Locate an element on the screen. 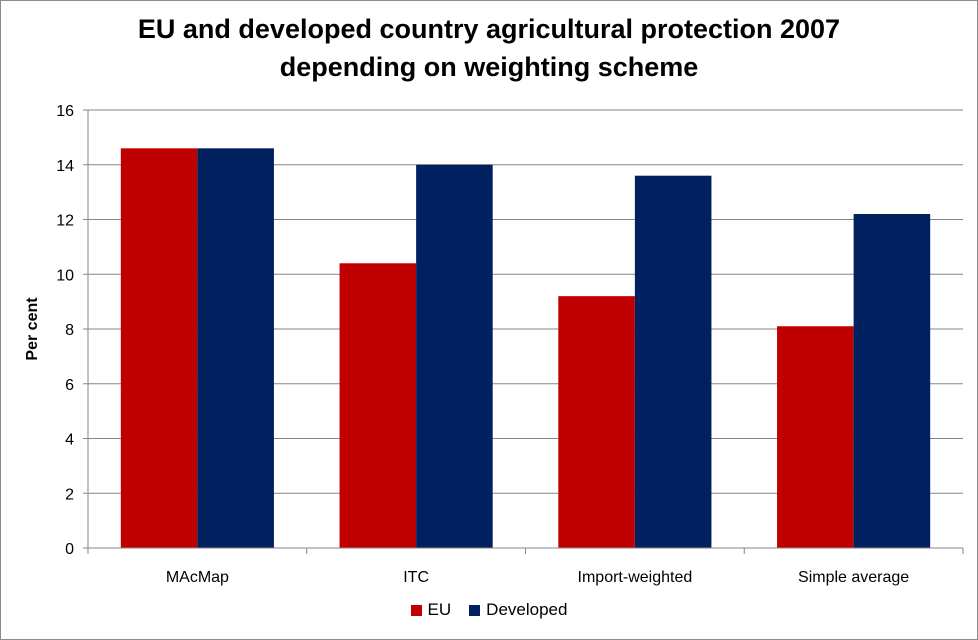 Image resolution: width=978 pixels, height=640 pixels. legend-label-eu: EU is located at coordinates (439, 609).